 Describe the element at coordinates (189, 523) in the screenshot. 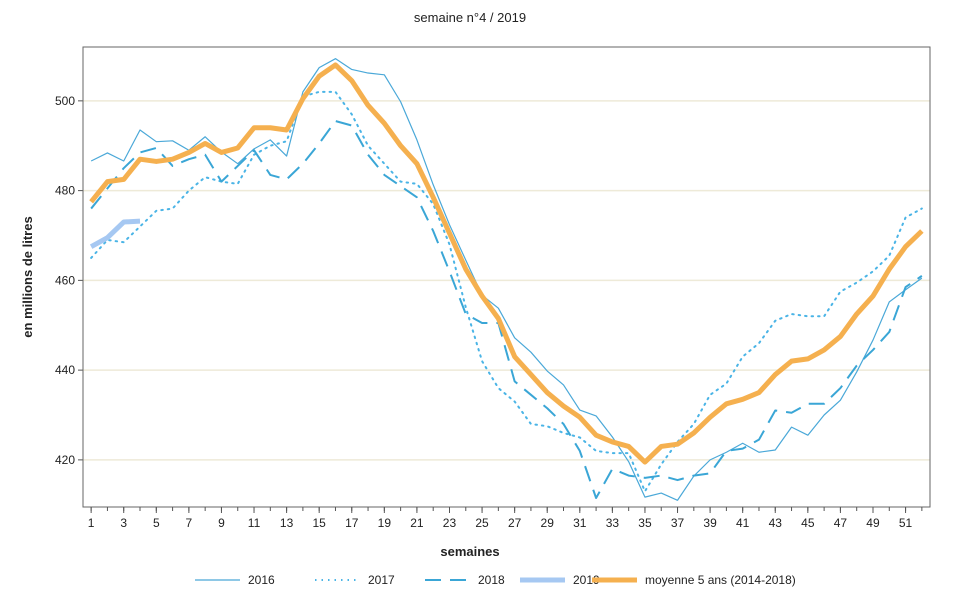

I see `x-tick-label: 7` at that location.